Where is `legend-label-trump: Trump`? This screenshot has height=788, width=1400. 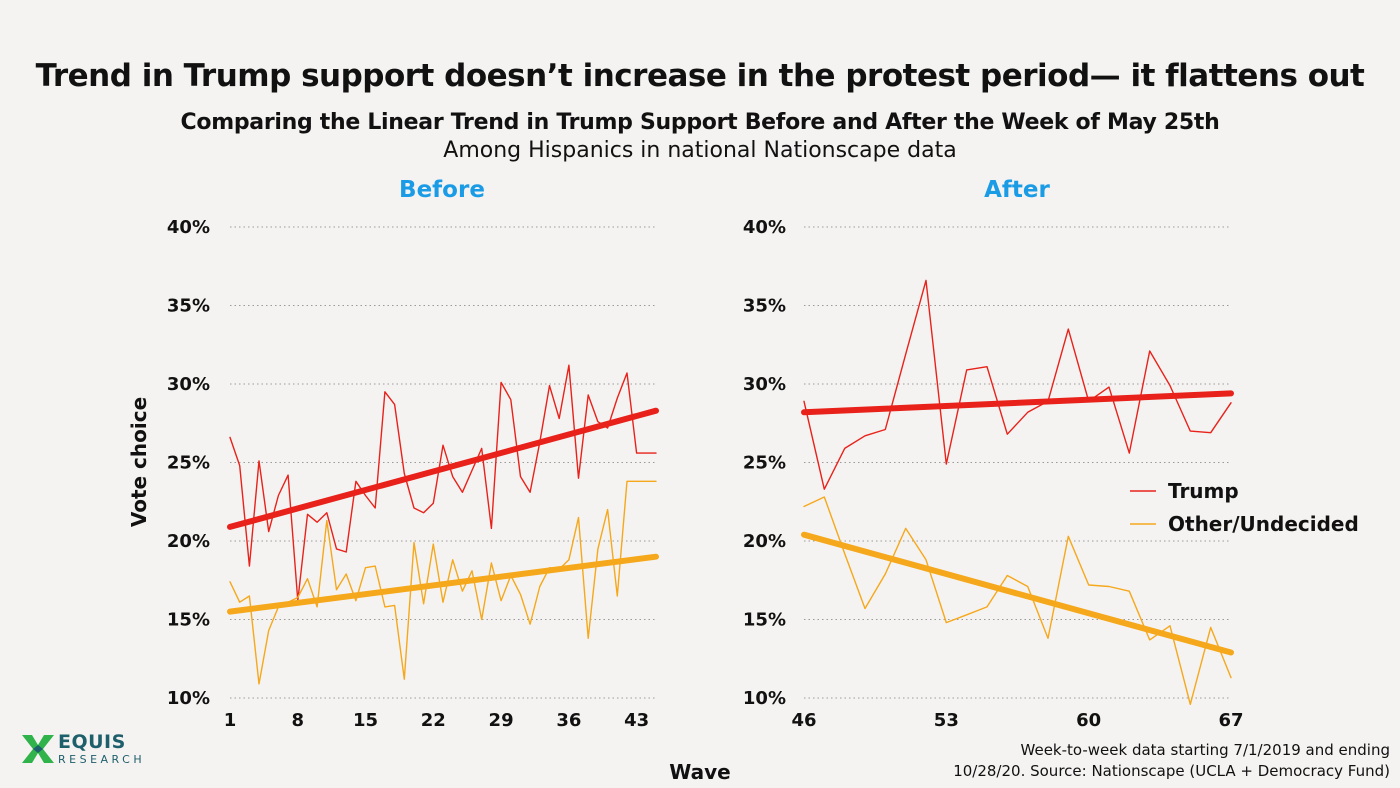 legend-label-trump: Trump is located at coordinates (1203, 491).